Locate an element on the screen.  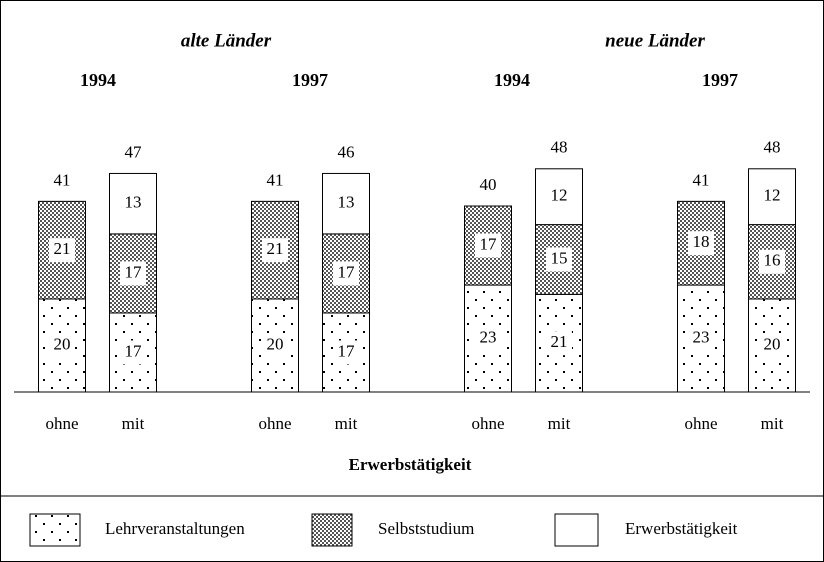
value-label: 16 is located at coordinates (772, 260).